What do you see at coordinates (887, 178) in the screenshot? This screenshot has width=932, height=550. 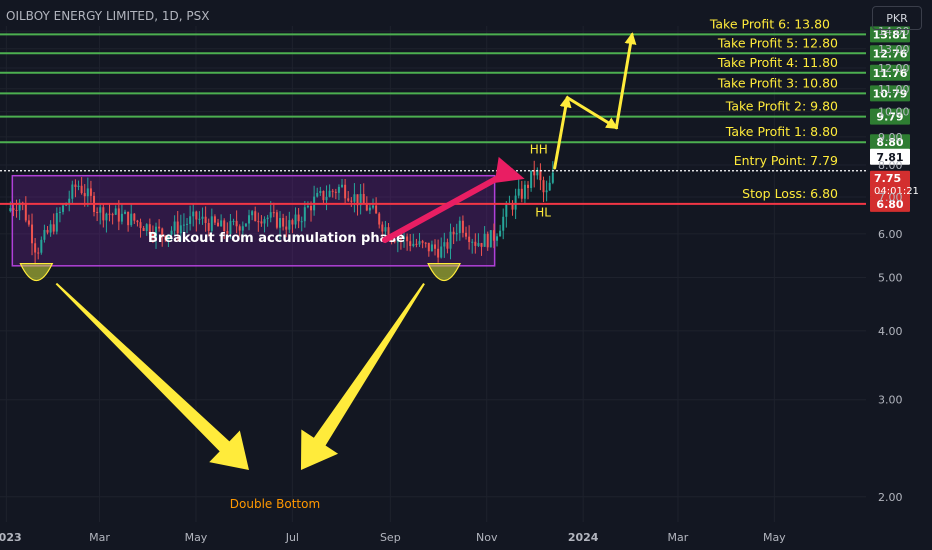 I see `last-price-value: 7.75` at bounding box center [887, 178].